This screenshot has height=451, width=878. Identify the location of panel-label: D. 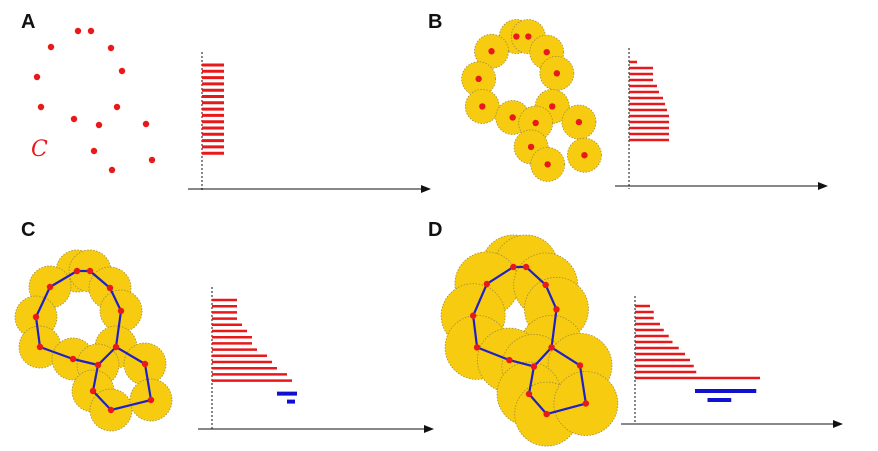
(435, 230).